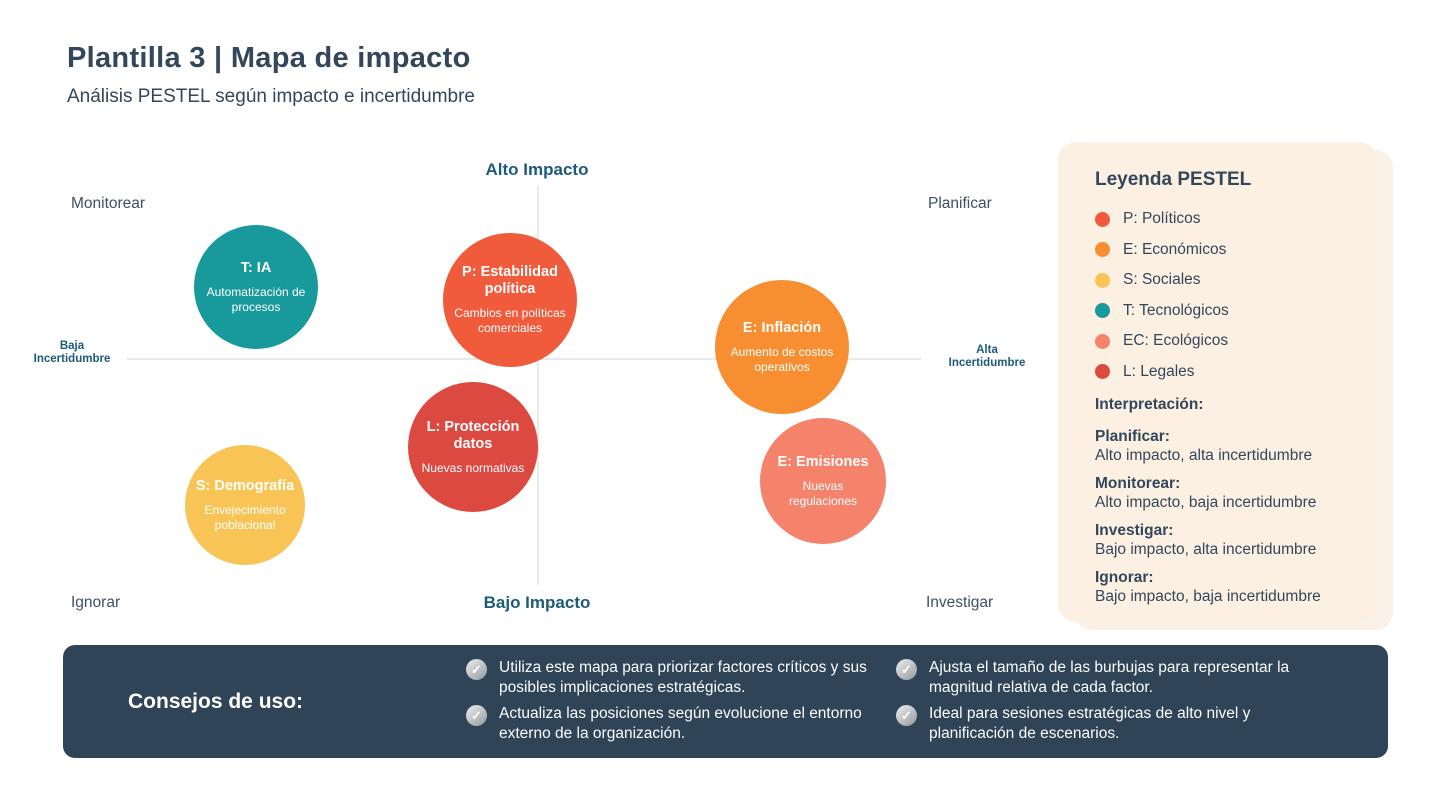 The image size is (1430, 805). What do you see at coordinates (1206, 549) in the screenshot?
I see `interpretation-description: Bajo impacto, alta incertidumbre` at bounding box center [1206, 549].